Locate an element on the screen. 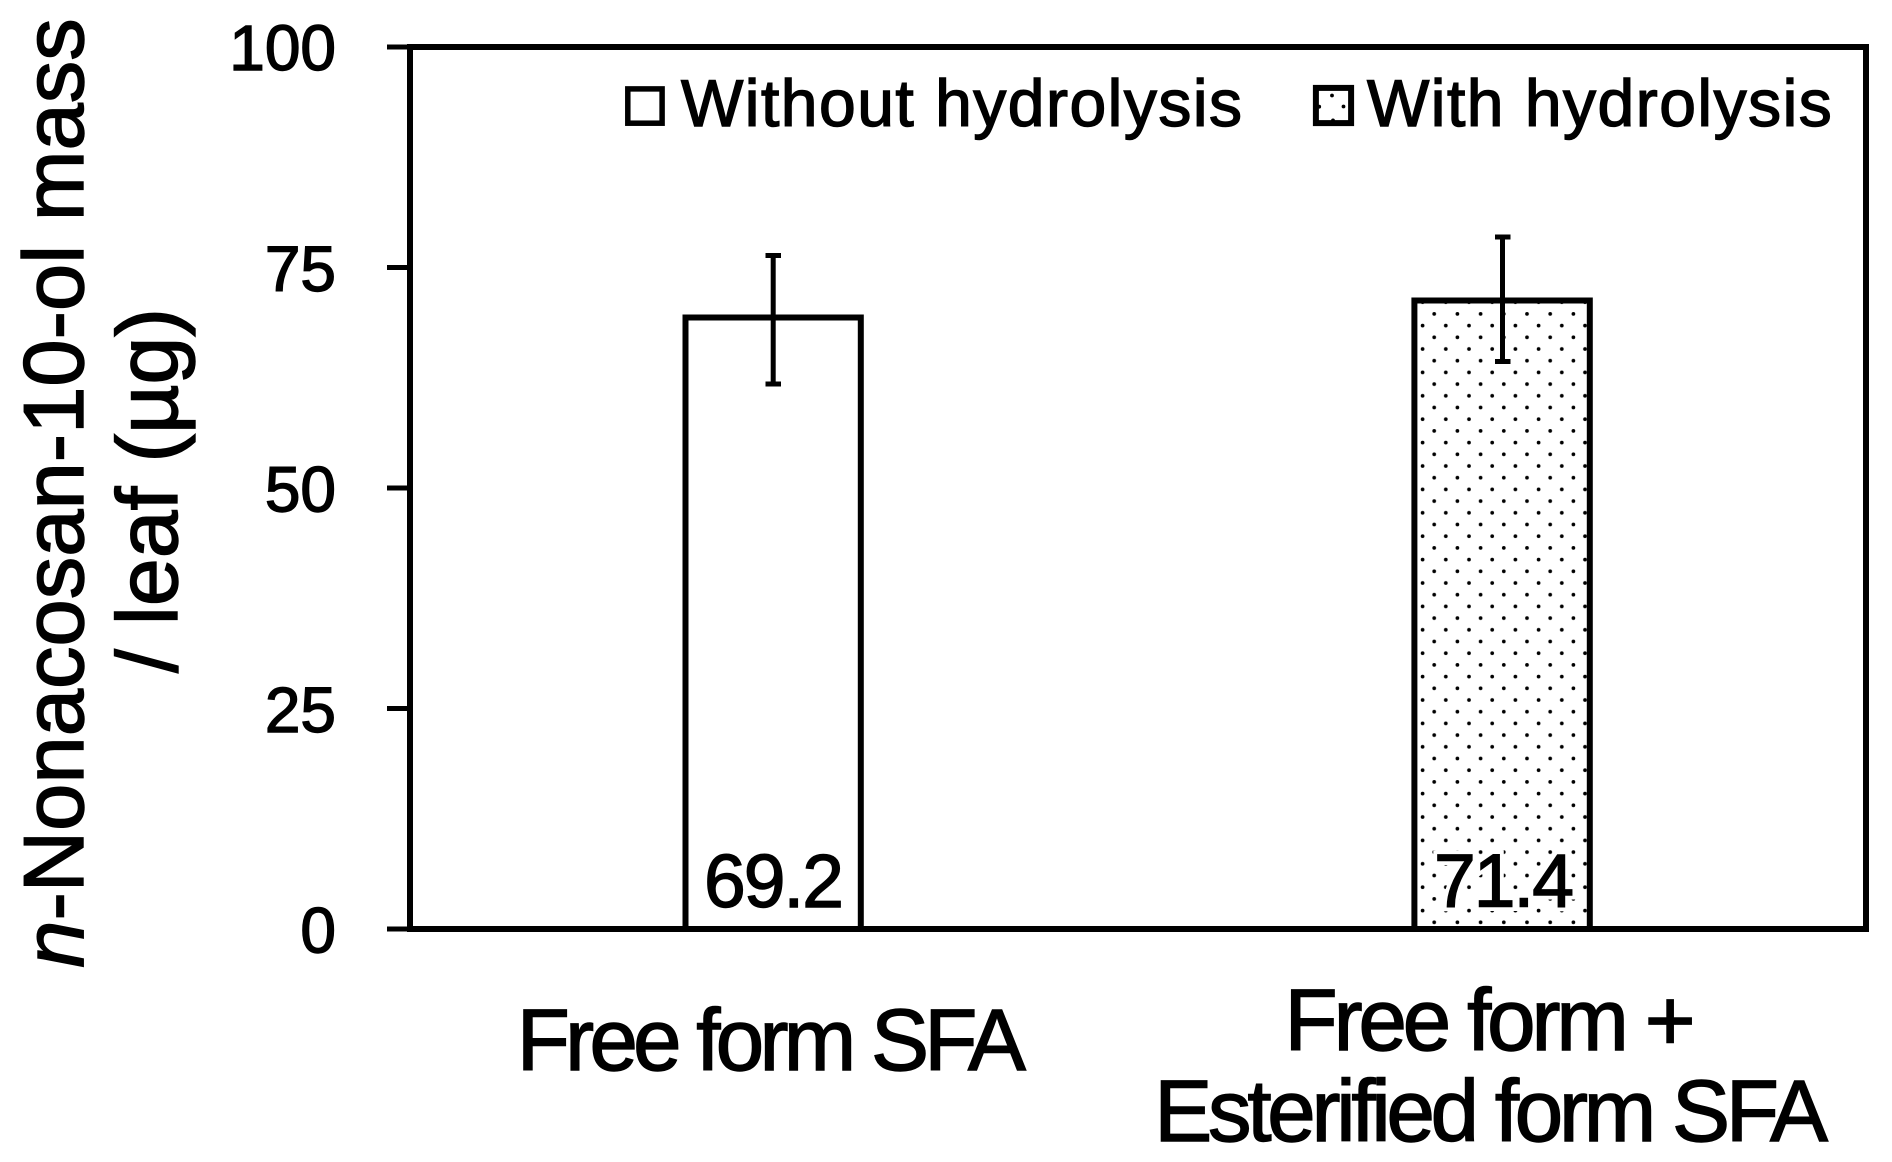  svg-text: Free form + is located at coordinates (1488, 1020).